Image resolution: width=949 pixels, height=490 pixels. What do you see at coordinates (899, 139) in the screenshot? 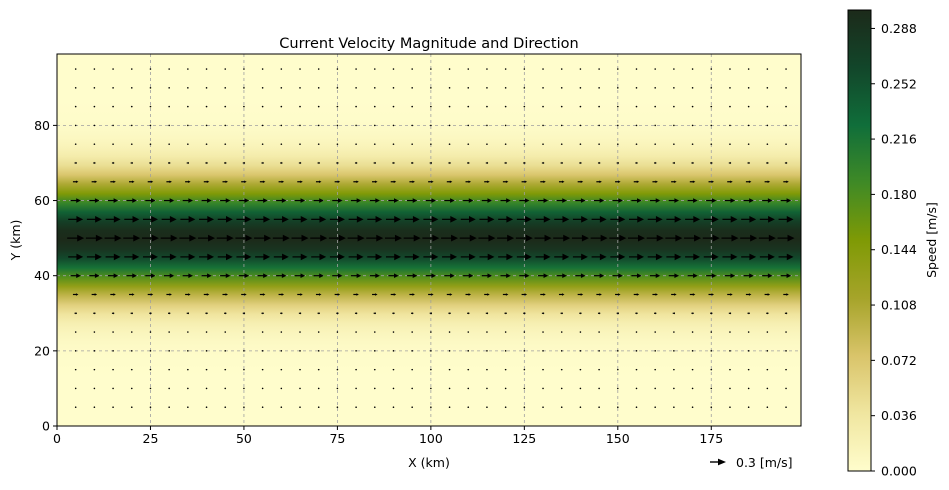
I see `colorbar-tick-label: 0.216` at bounding box center [899, 139].